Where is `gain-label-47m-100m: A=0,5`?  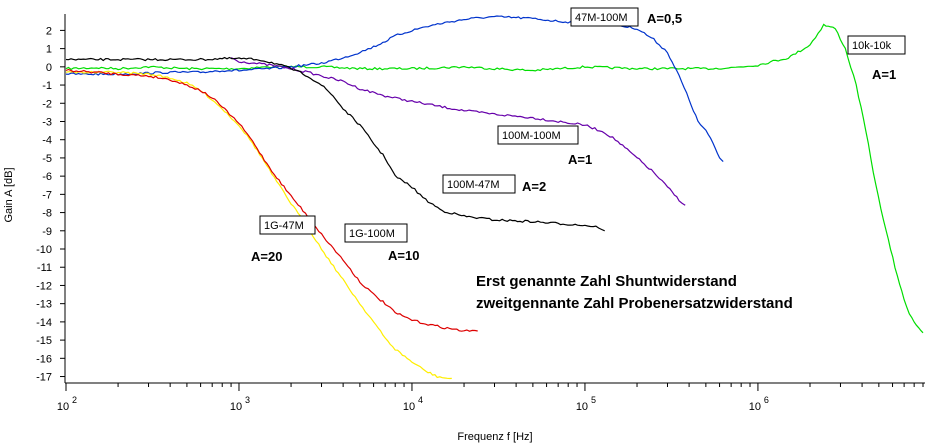
gain-label-47m-100m: A=0,5 is located at coordinates (664, 18).